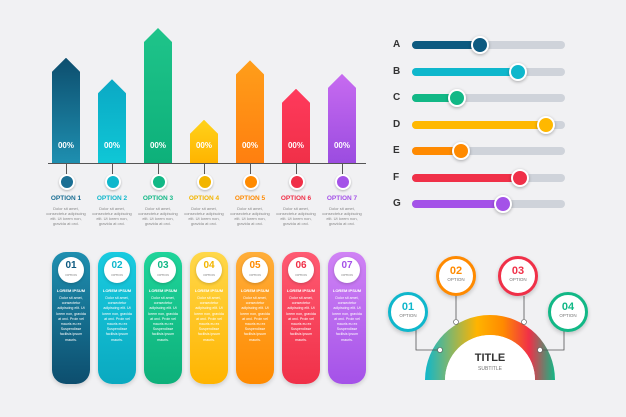 The height and width of the screenshot is (417, 626). I want to click on arc-inner, so click(490, 357).